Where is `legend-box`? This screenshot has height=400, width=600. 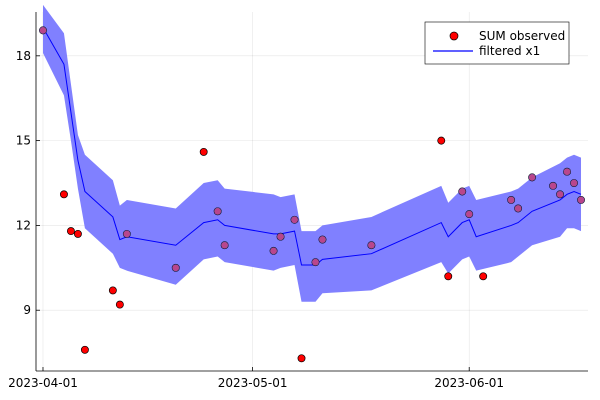 legend-box is located at coordinates (497, 43).